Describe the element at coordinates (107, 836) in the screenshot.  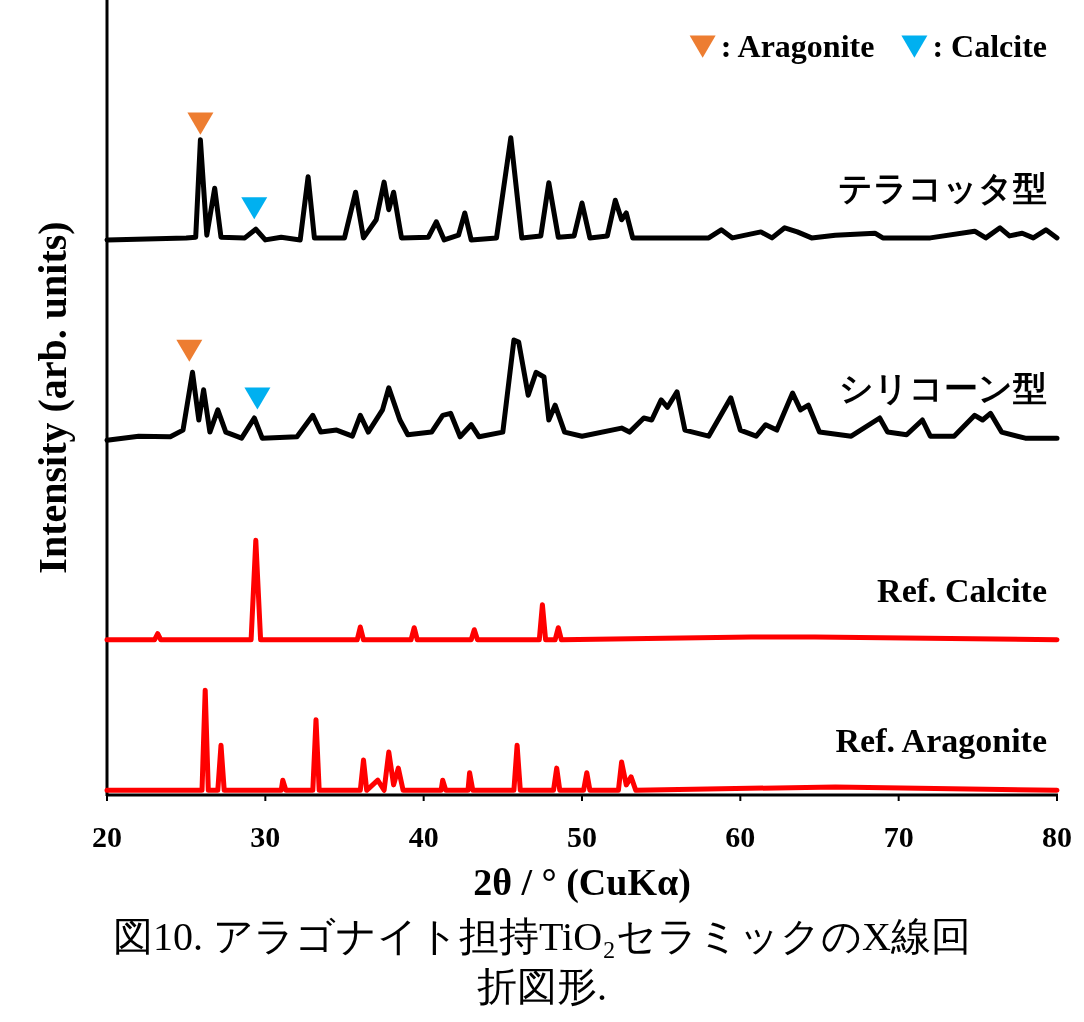
I see `x-tick-label: 20` at that location.